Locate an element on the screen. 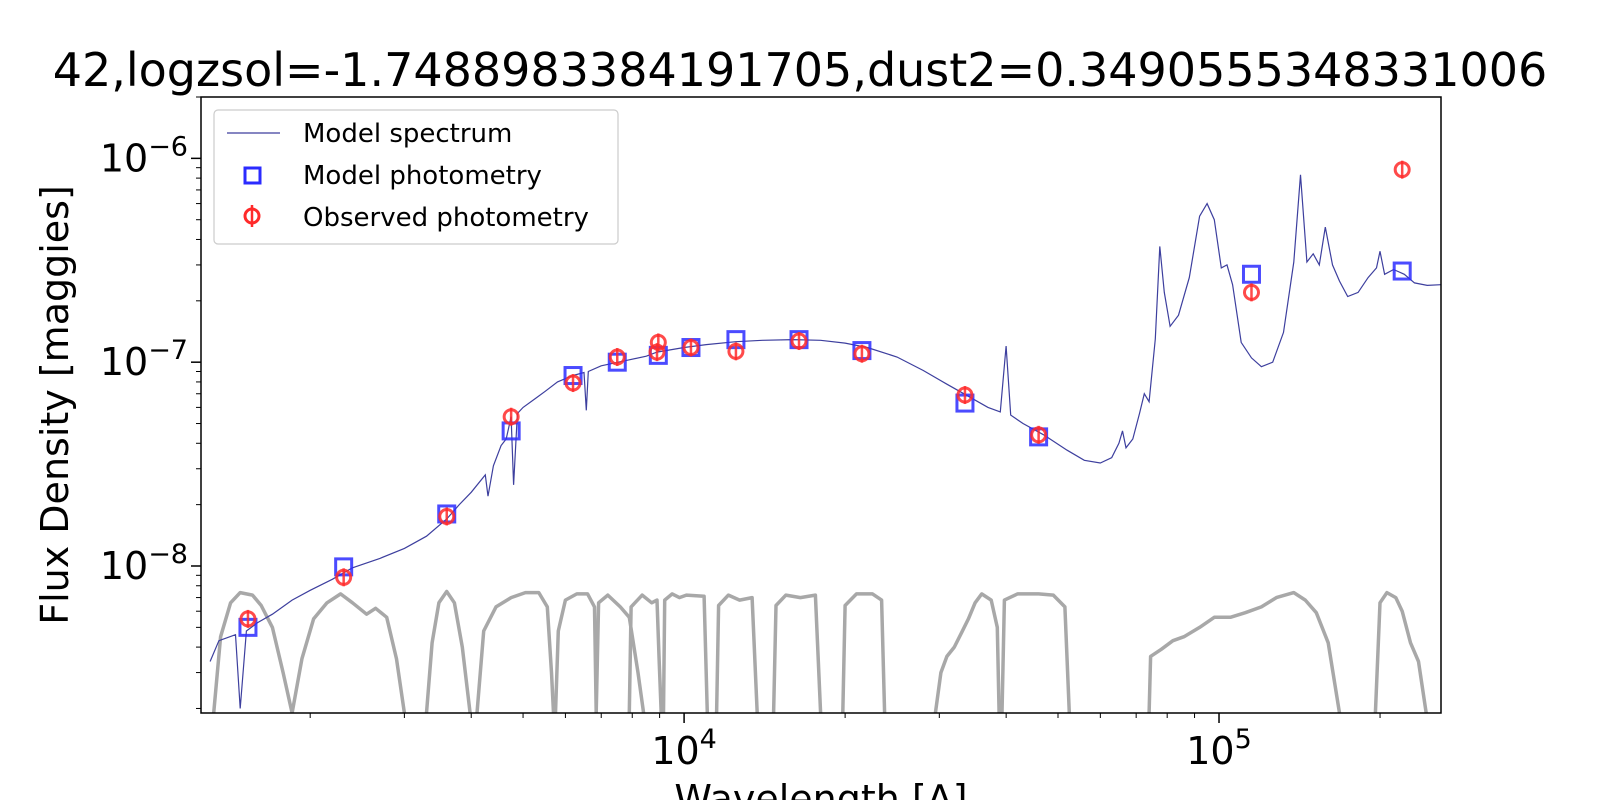 The image size is (1600, 800). legend-circle-marker is located at coordinates (252, 216).